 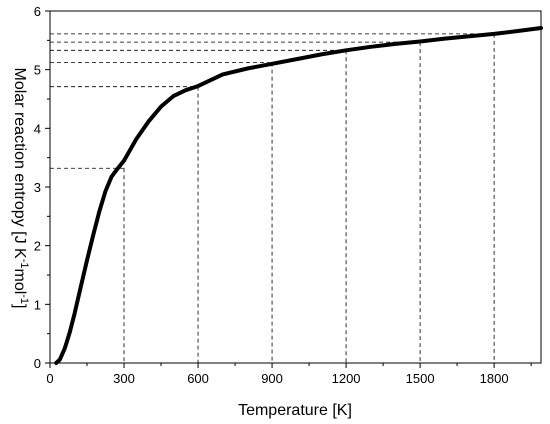 What do you see at coordinates (198, 378) in the screenshot?
I see `x-tick-label: 600` at bounding box center [198, 378].